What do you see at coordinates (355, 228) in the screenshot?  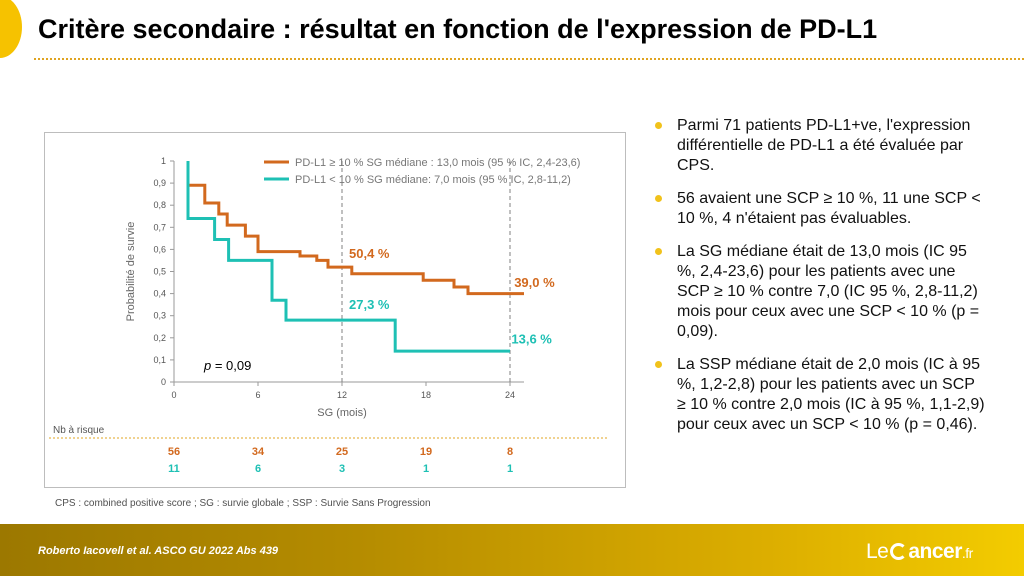 I see `series-line-pdl1-high` at bounding box center [355, 228].